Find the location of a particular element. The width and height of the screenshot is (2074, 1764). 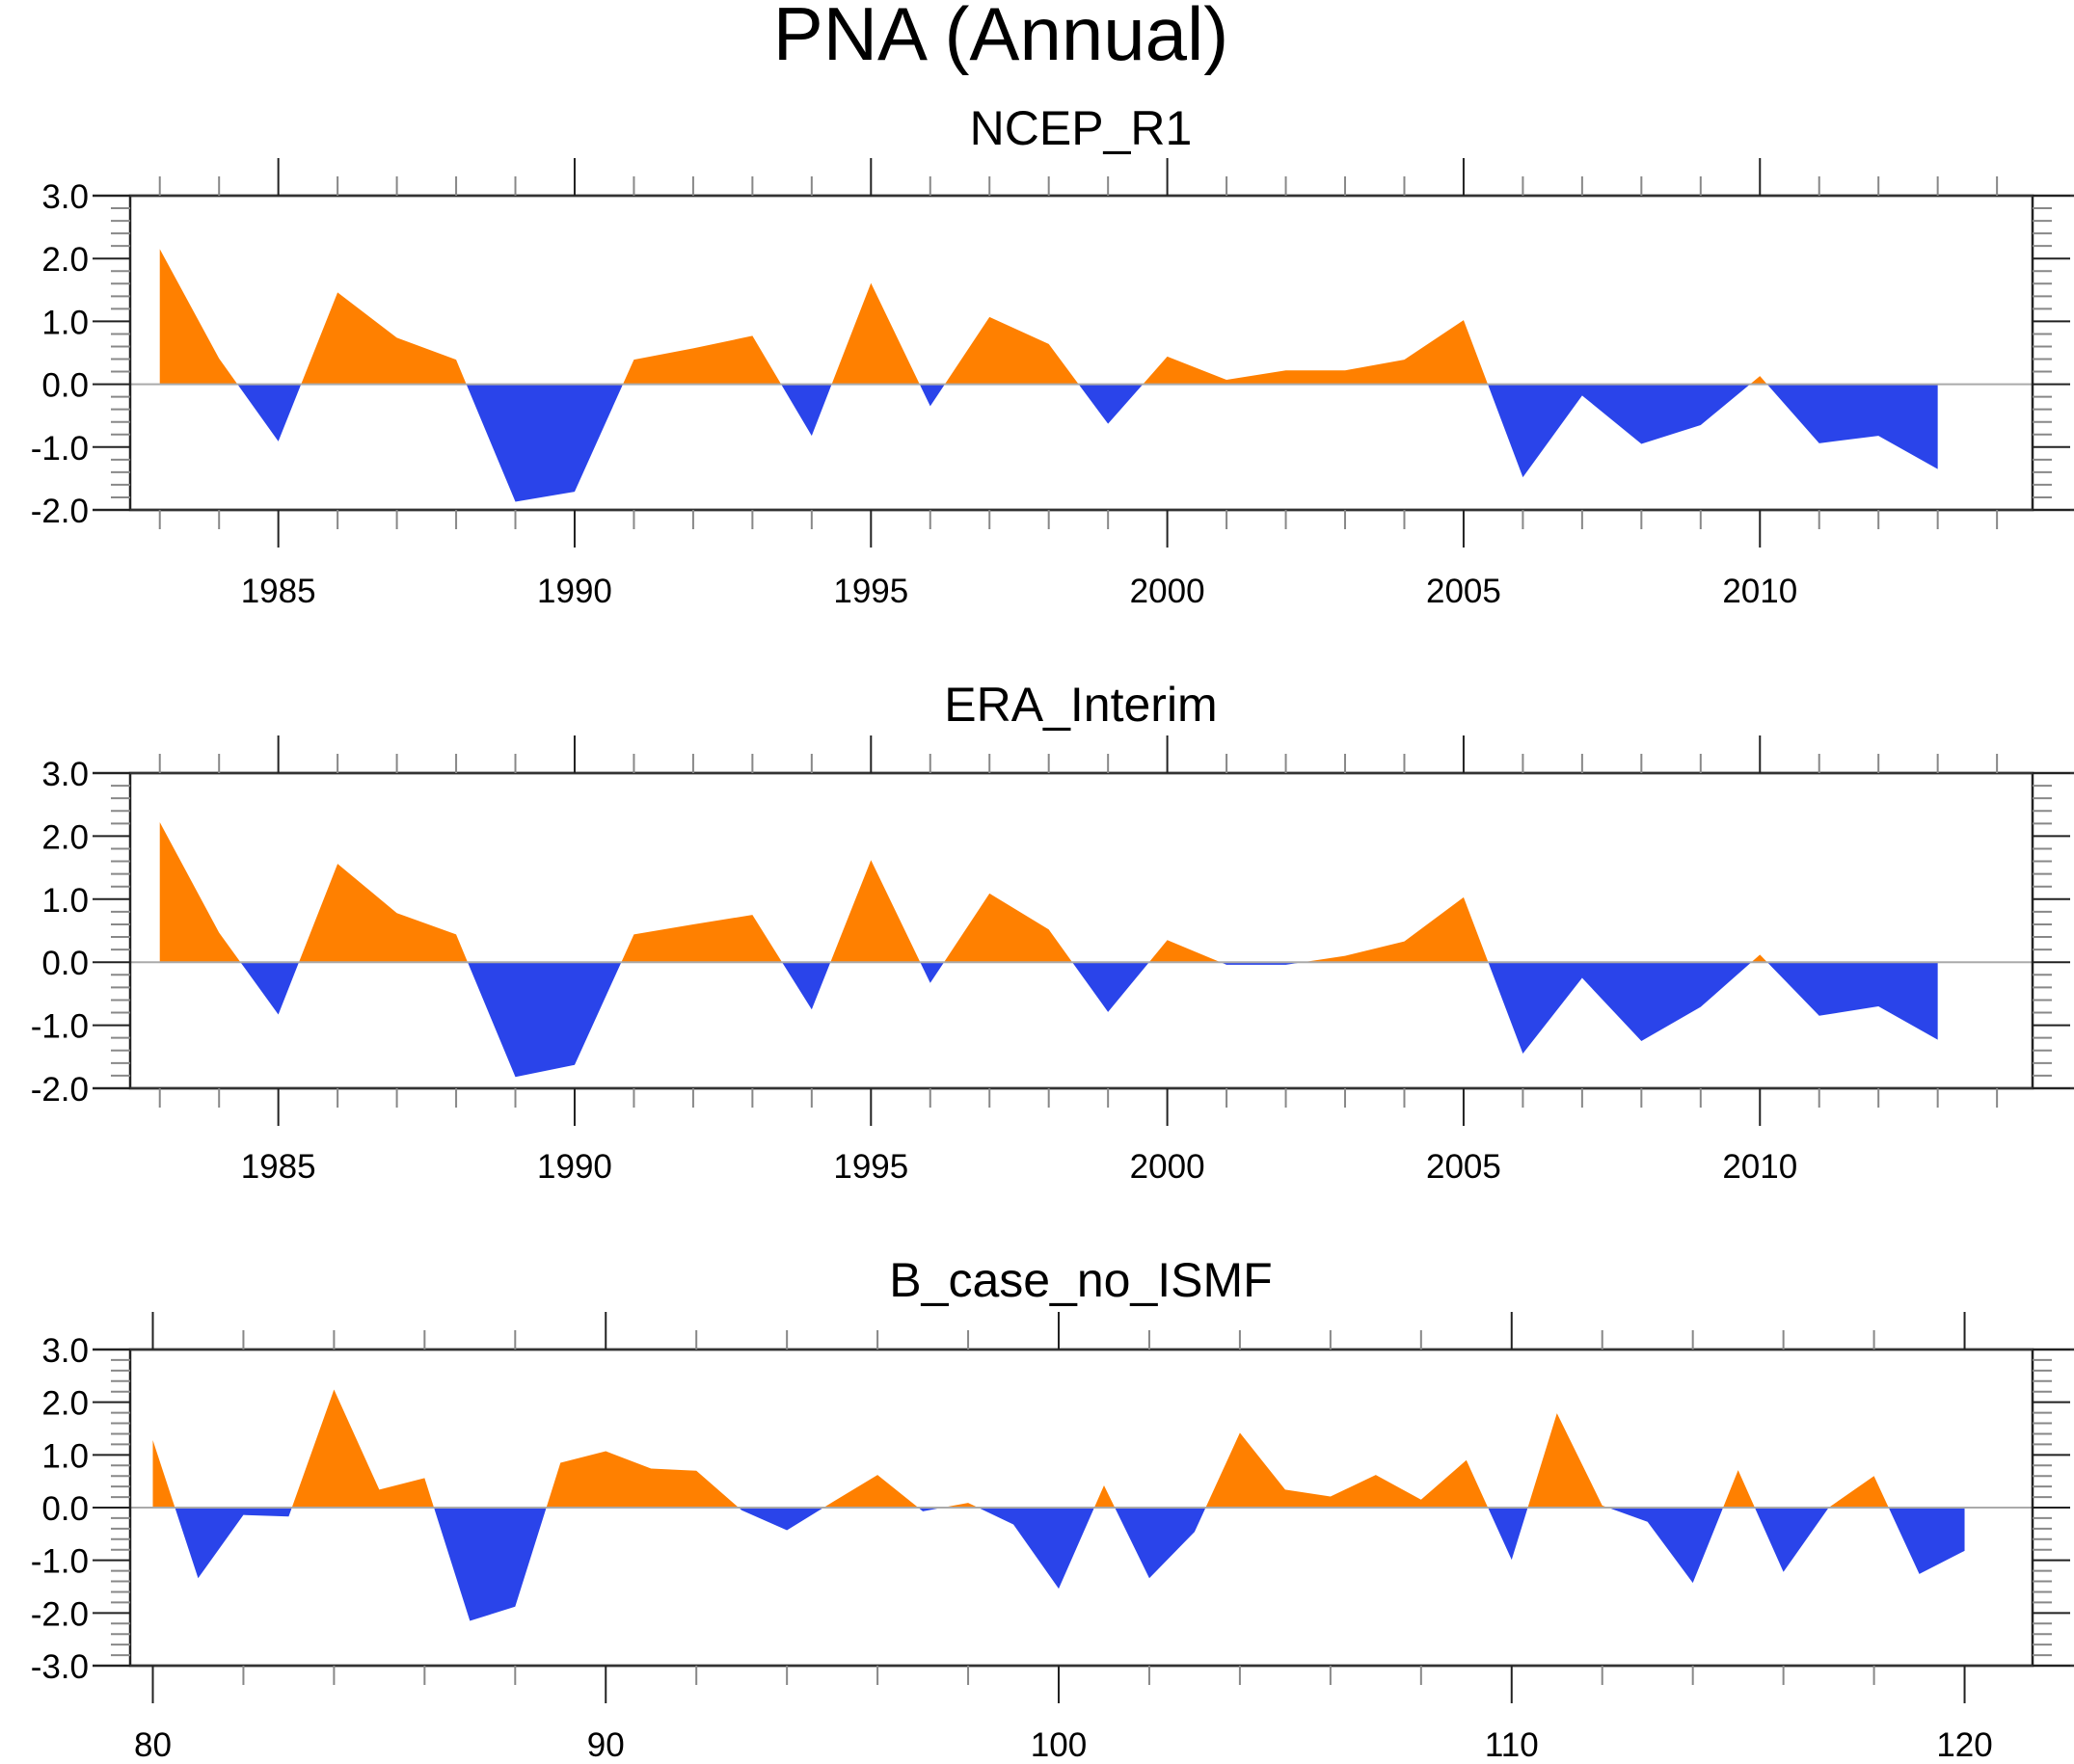

x-tick-label: 120 is located at coordinates (1964, 1745).